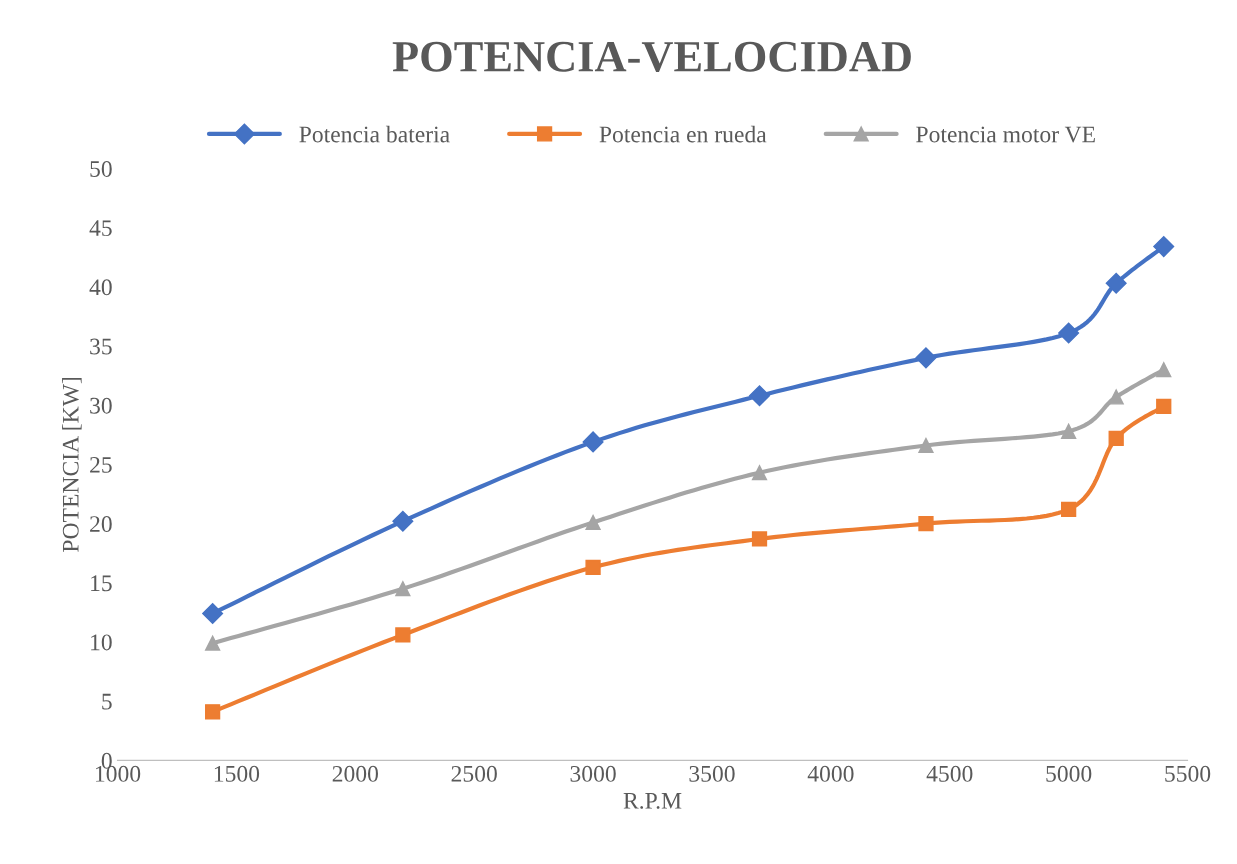 Image resolution: width=1237 pixels, height=864 pixels. What do you see at coordinates (683, 134) in the screenshot?
I see `legend-label: Potencia en rueda` at bounding box center [683, 134].